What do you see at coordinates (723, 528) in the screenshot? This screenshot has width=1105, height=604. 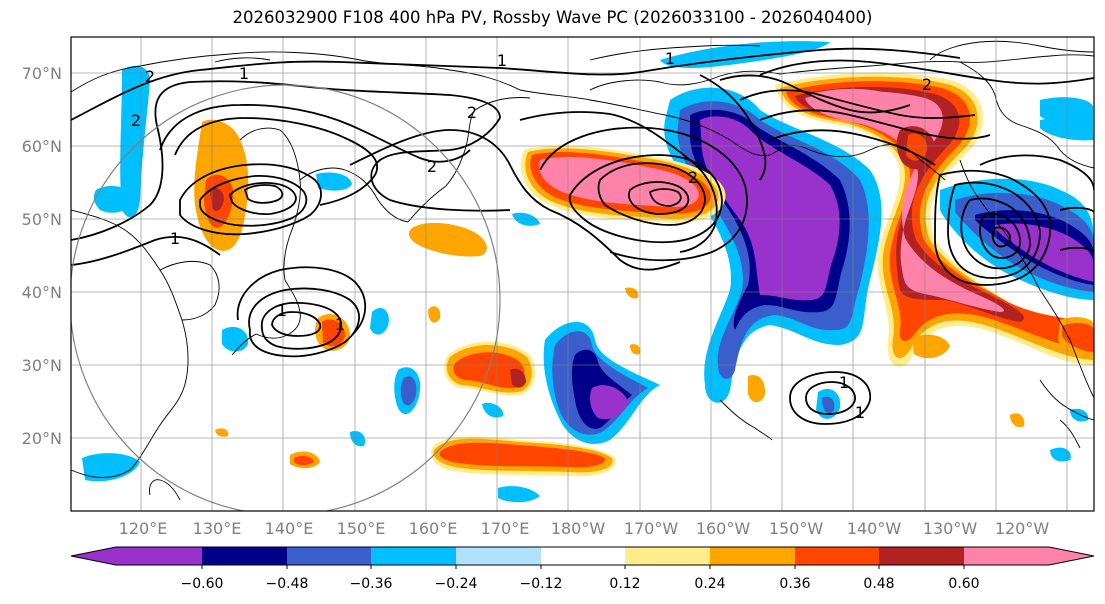 I see `lon-label: 160°W` at bounding box center [723, 528].